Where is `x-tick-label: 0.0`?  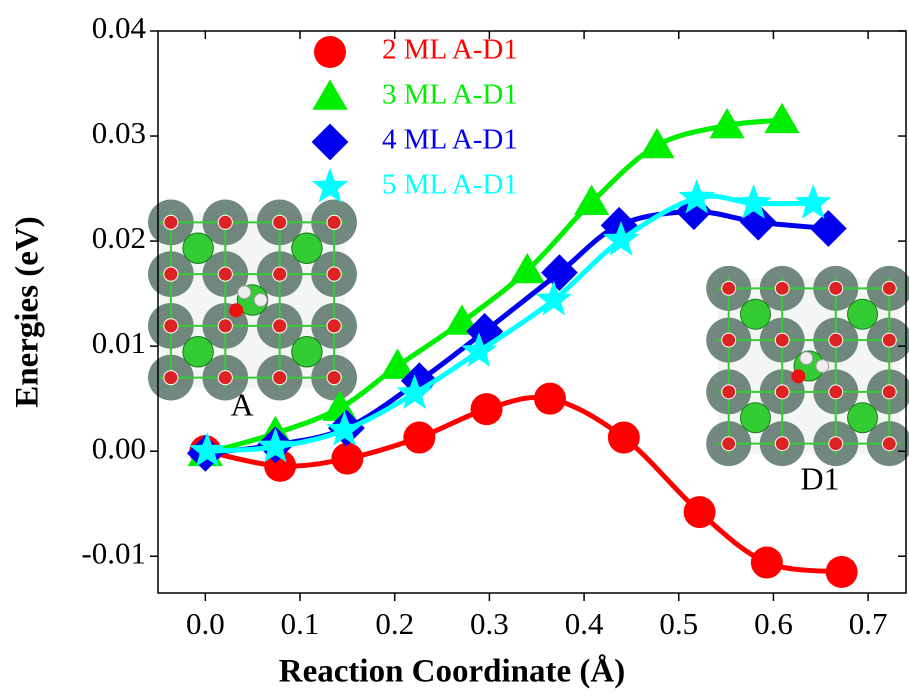 x-tick-label: 0.0 is located at coordinates (205, 623).